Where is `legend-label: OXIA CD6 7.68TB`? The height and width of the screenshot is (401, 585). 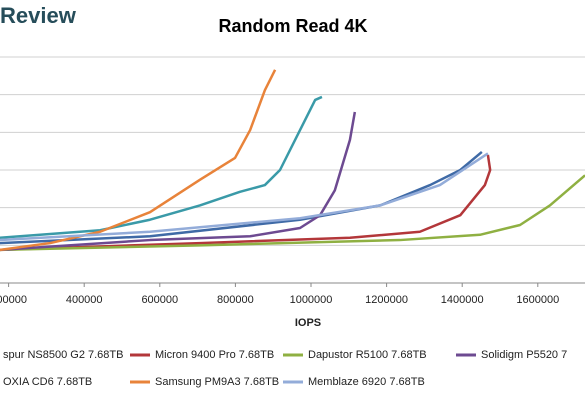 legend-label: OXIA CD6 7.68TB is located at coordinates (47, 382).